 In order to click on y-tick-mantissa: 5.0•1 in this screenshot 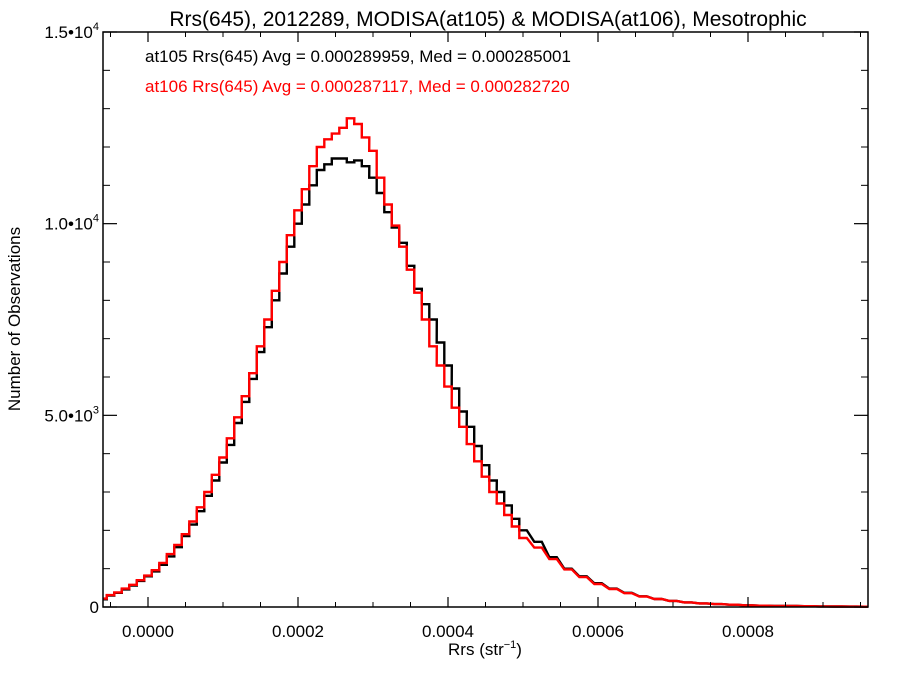, I will do `click(63, 415)`.